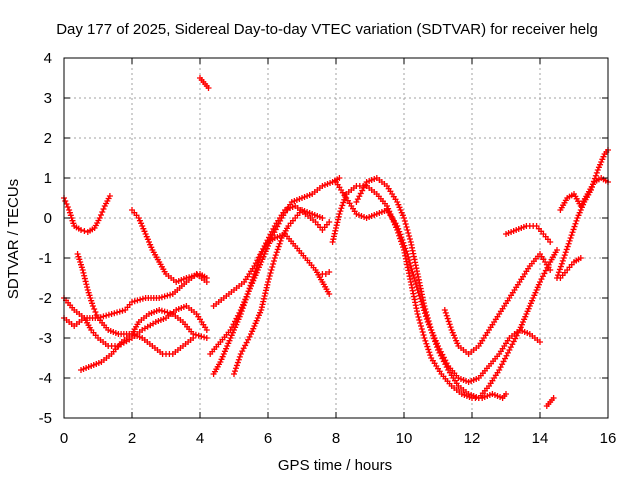 The image size is (640, 480). What do you see at coordinates (45, 418) in the screenshot?
I see `y-tick-label: -5` at bounding box center [45, 418].